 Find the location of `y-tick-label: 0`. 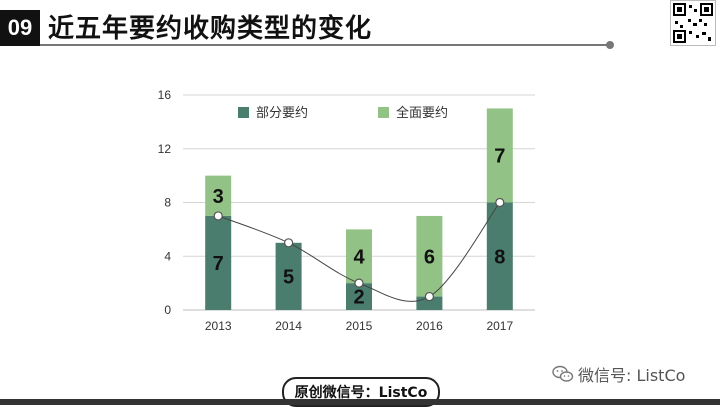

y-tick-label: 0 is located at coordinates (167, 310).